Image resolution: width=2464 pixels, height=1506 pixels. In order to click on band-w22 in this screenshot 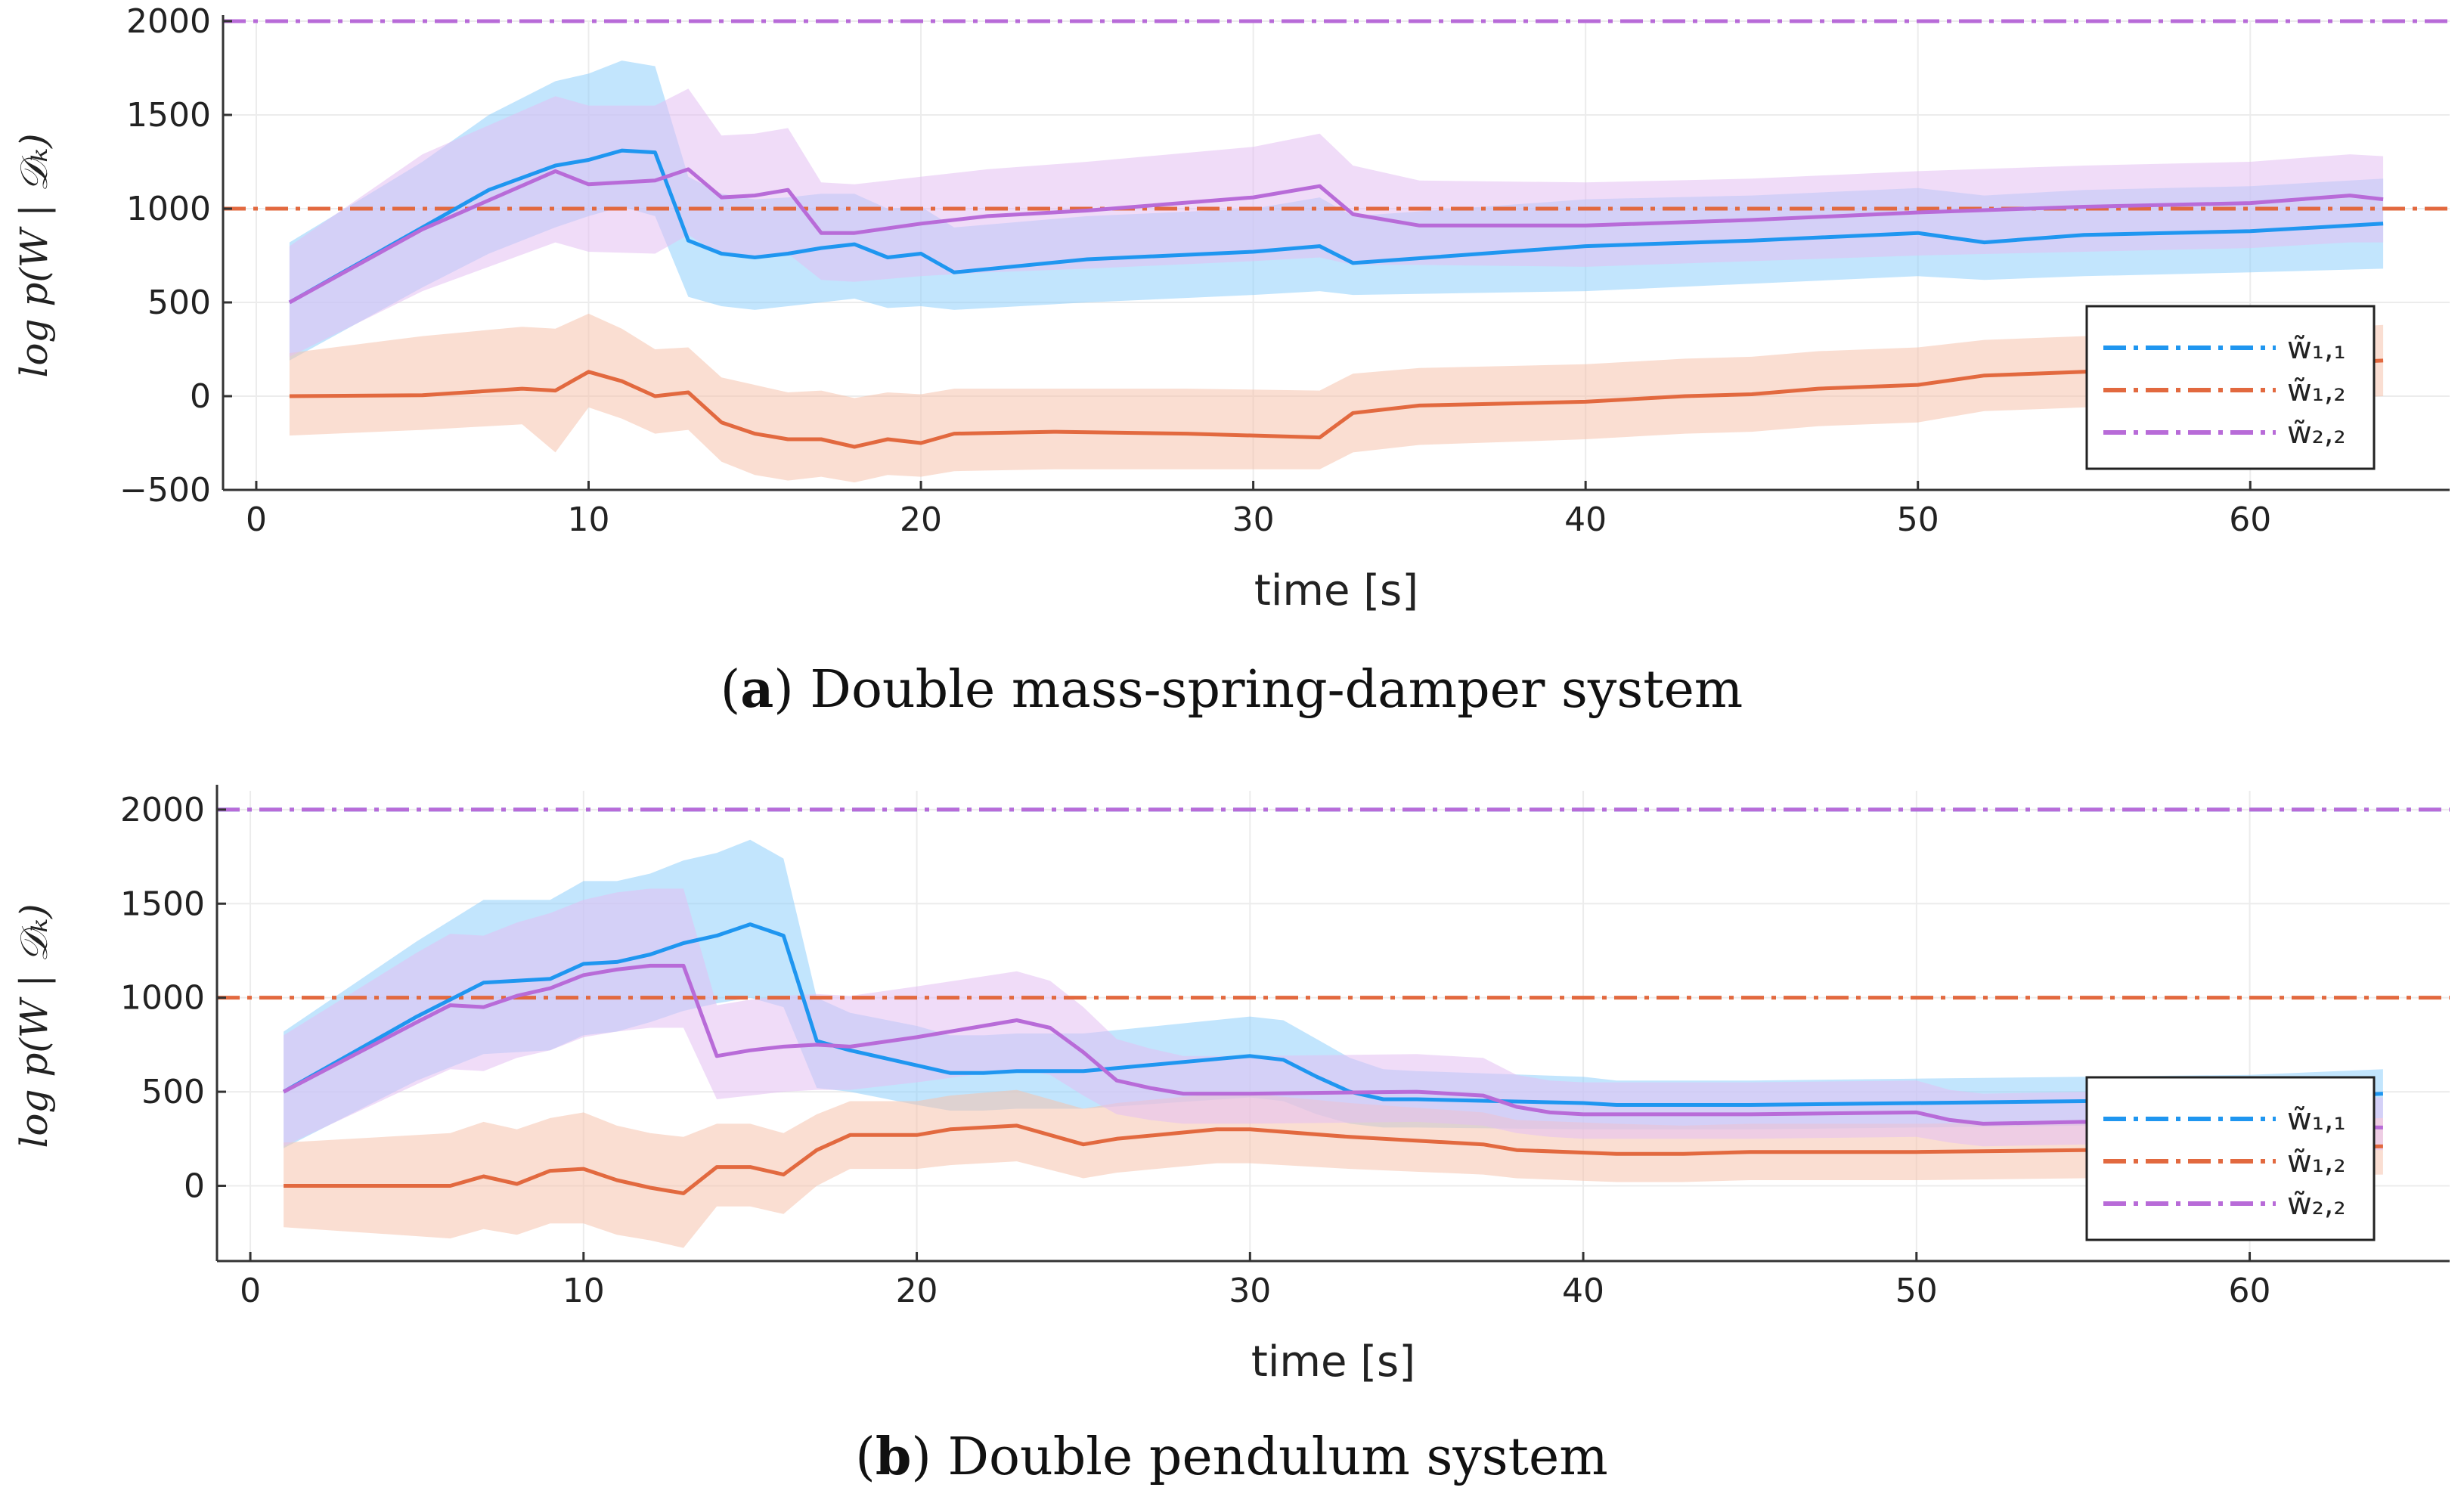, I will do `click(1333, 1019)`.